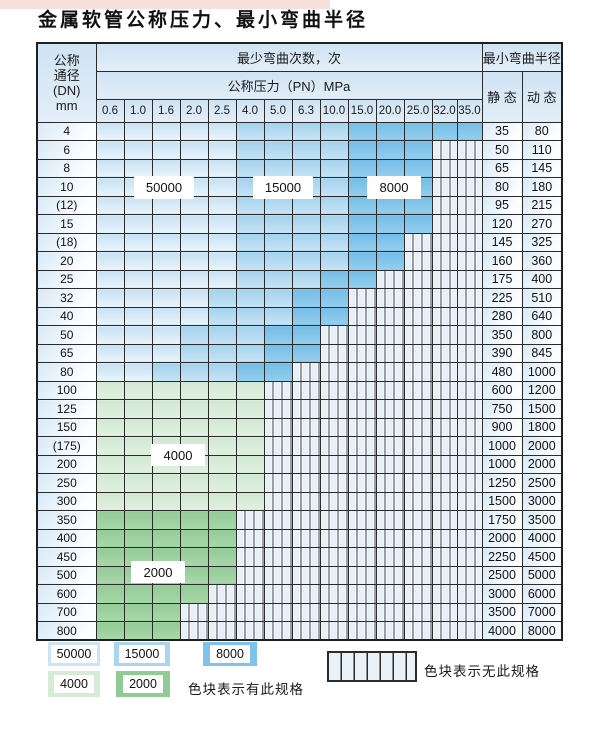 This screenshot has height=743, width=600. I want to click on zone-label-8000: 8000, so click(394, 187).